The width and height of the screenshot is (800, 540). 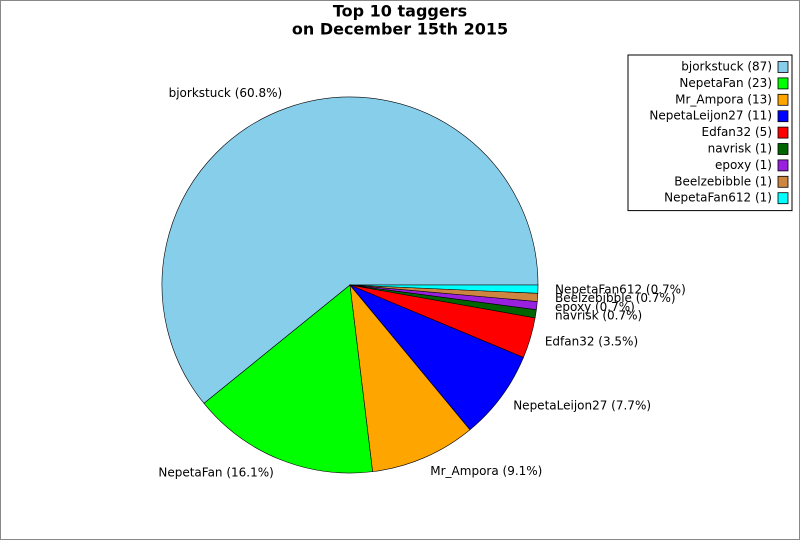 What do you see at coordinates (226, 93) in the screenshot?
I see `slice-label: bjorkstuck (60.8%)` at bounding box center [226, 93].